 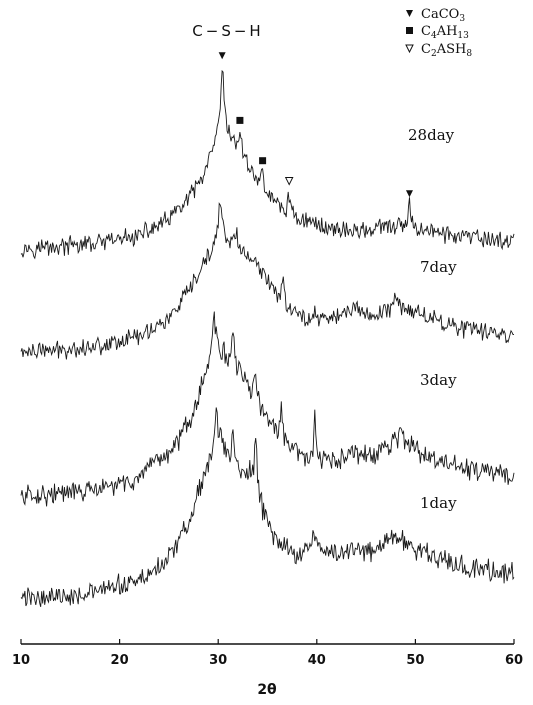 I want to click on legend-label-c2ash8-a: C, so click(x=426, y=49).